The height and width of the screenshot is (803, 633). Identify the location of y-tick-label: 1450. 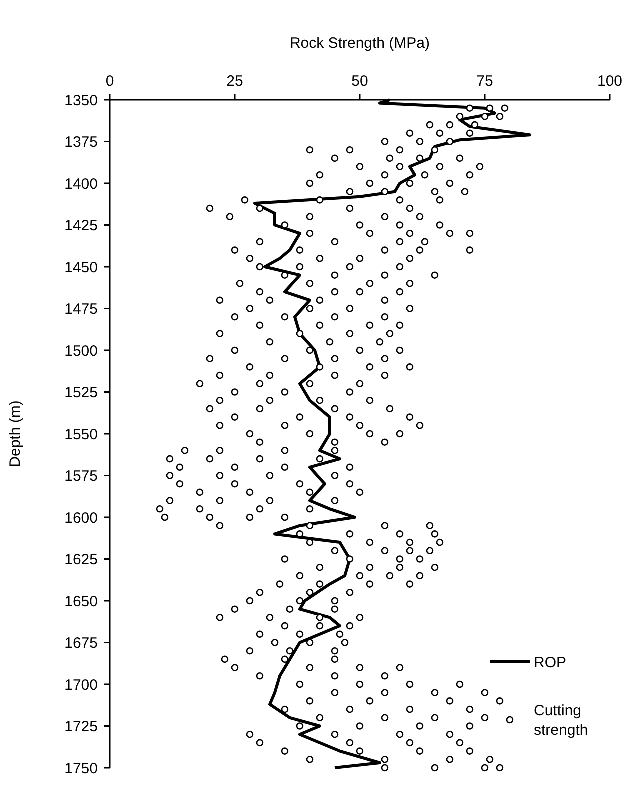
(81, 267).